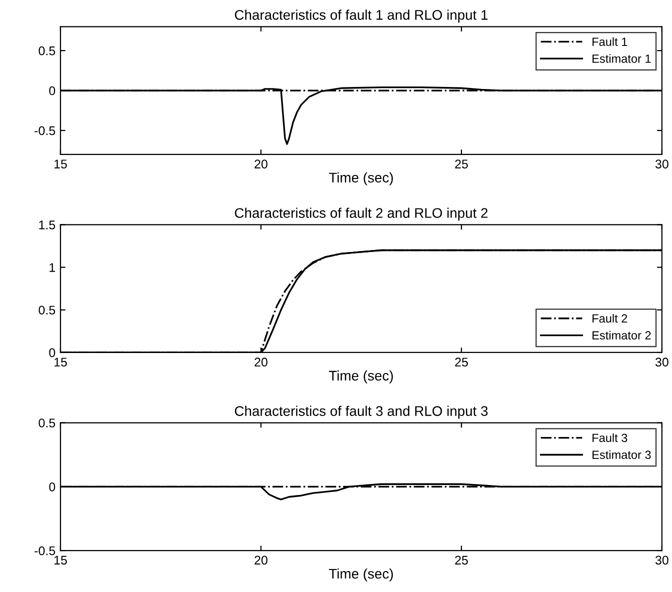 Image resolution: width=672 pixels, height=592 pixels. I want to click on y-tick-label: 1.5, so click(47, 225).